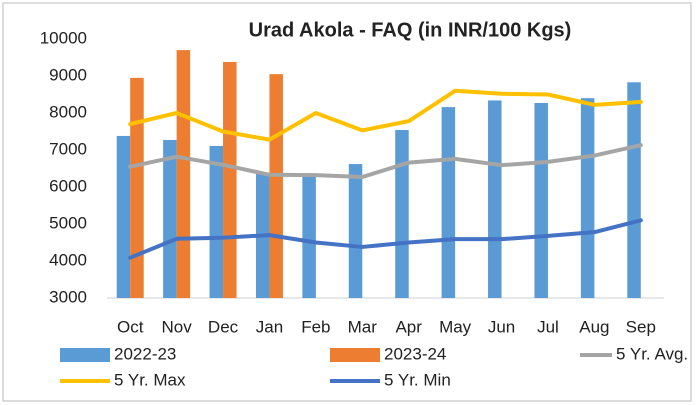 Image resolution: width=696 pixels, height=405 pixels. Describe the element at coordinates (145, 353) in the screenshot. I see `legend-label: 2022-23` at that location.